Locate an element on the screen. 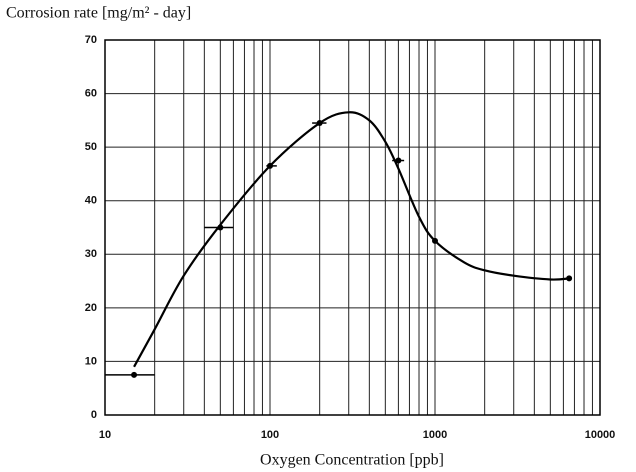 Image resolution: width=636 pixels, height=472 pixels. y-tick-label: 0 is located at coordinates (94, 415).